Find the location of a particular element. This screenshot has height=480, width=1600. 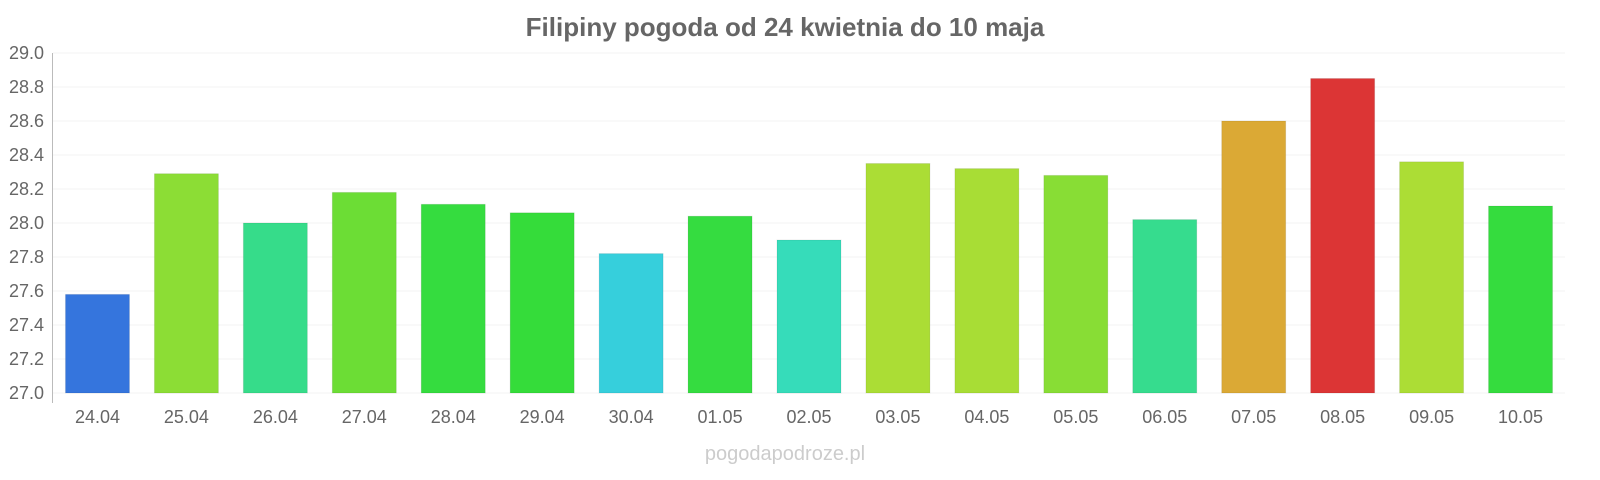

x-tick-label: 05.05 is located at coordinates (1075, 417).